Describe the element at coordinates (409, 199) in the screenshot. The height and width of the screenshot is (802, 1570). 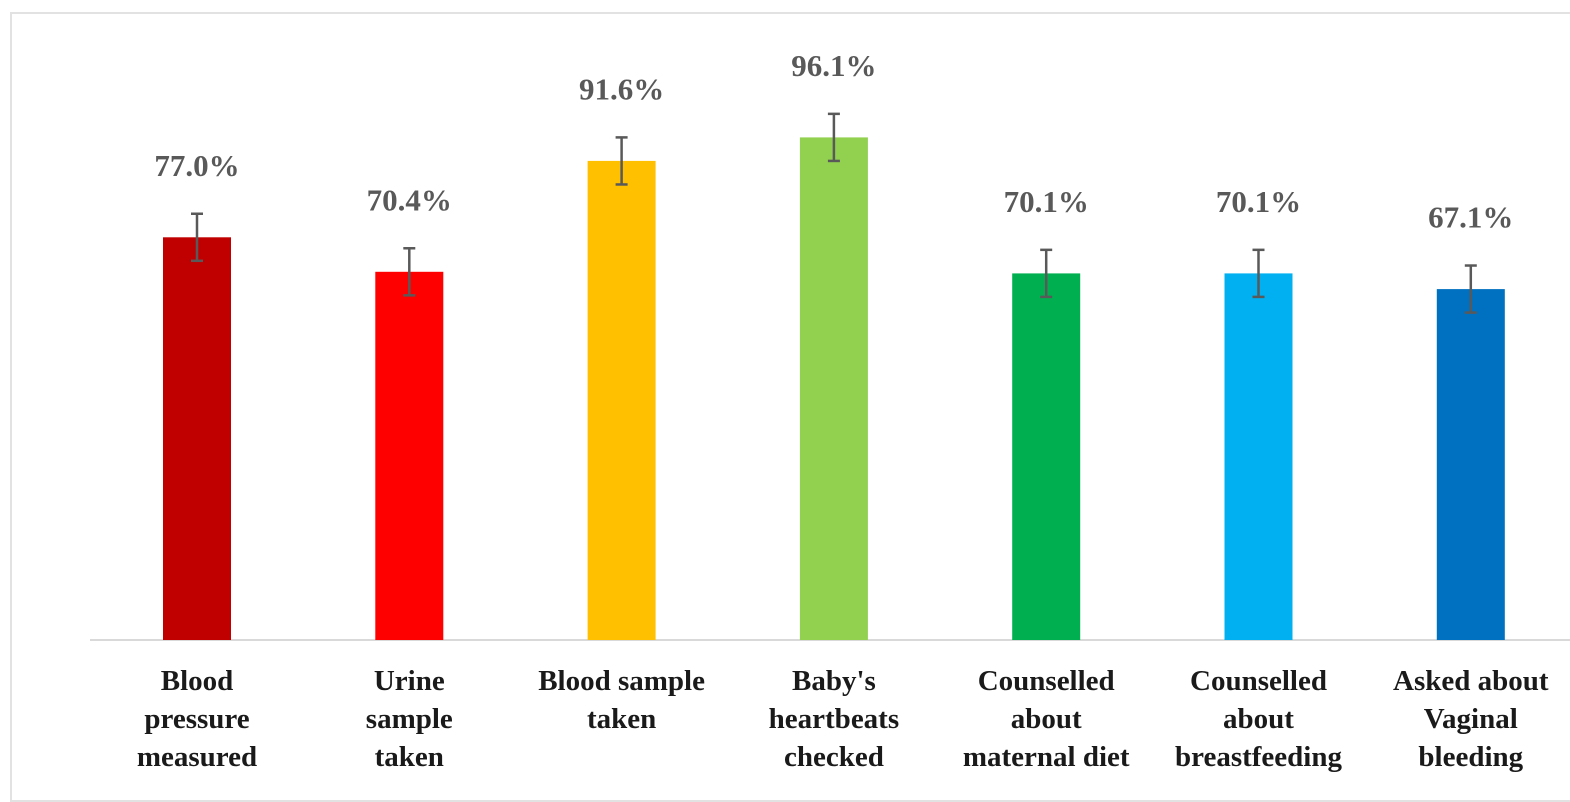
I see `bar-value-label: 70.4%` at that location.